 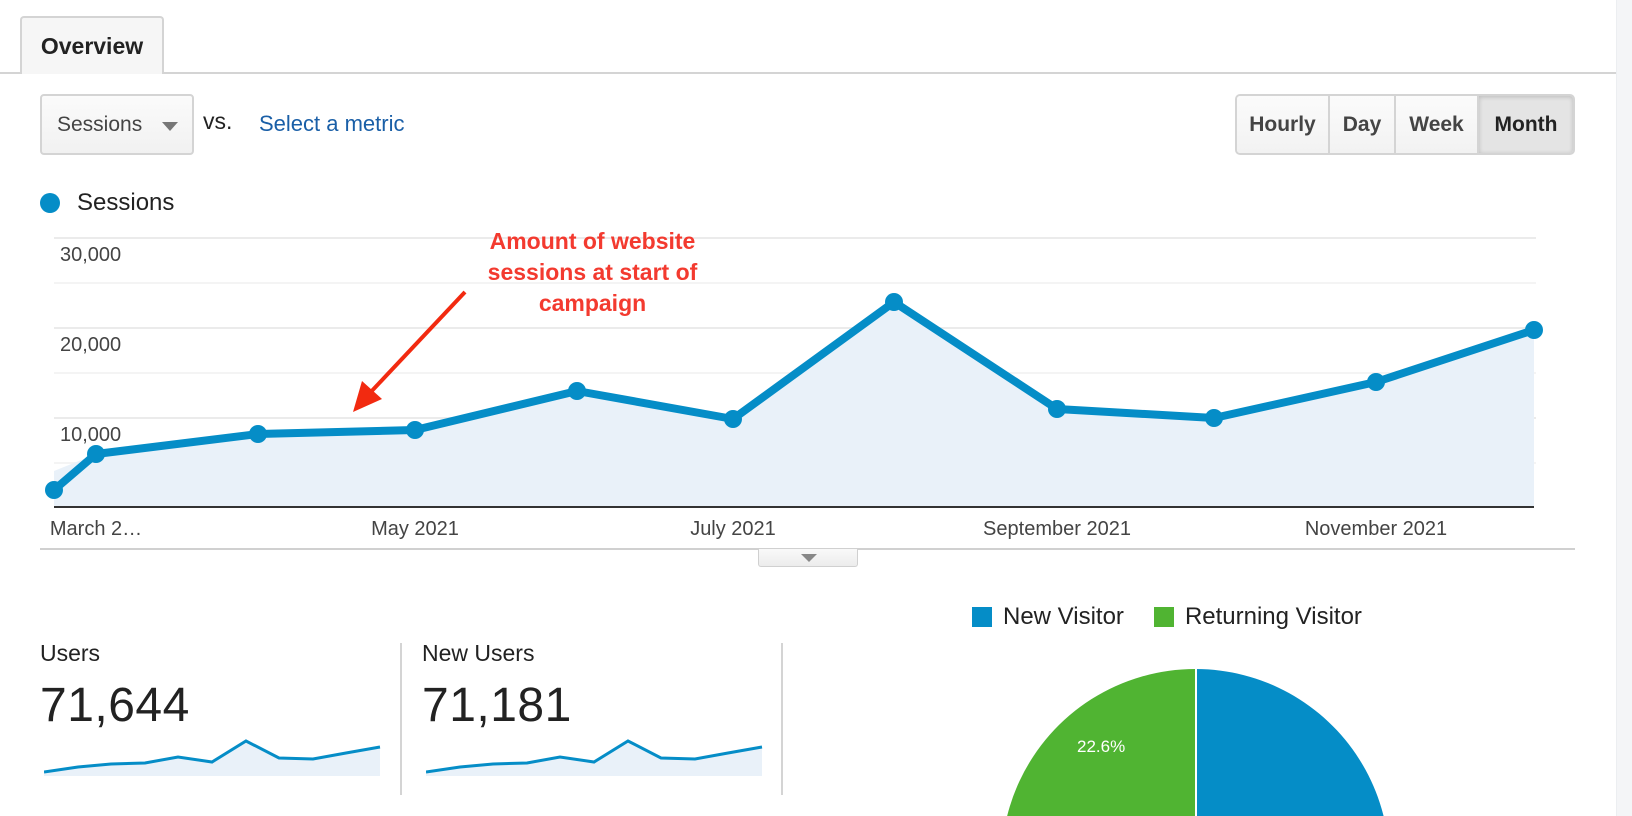 I want to click on granularity-toggle: Hourly Day Week Month, so click(x=1405, y=124).